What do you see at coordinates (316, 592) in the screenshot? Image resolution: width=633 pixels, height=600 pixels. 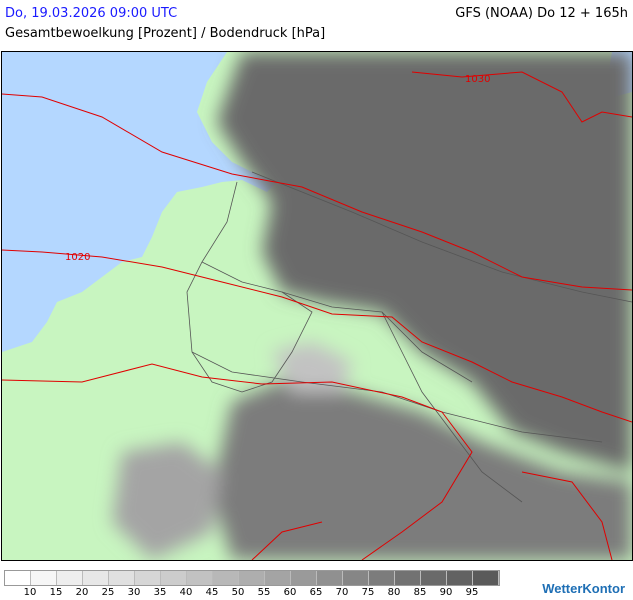 I see `legend-label: 65` at bounding box center [316, 592].